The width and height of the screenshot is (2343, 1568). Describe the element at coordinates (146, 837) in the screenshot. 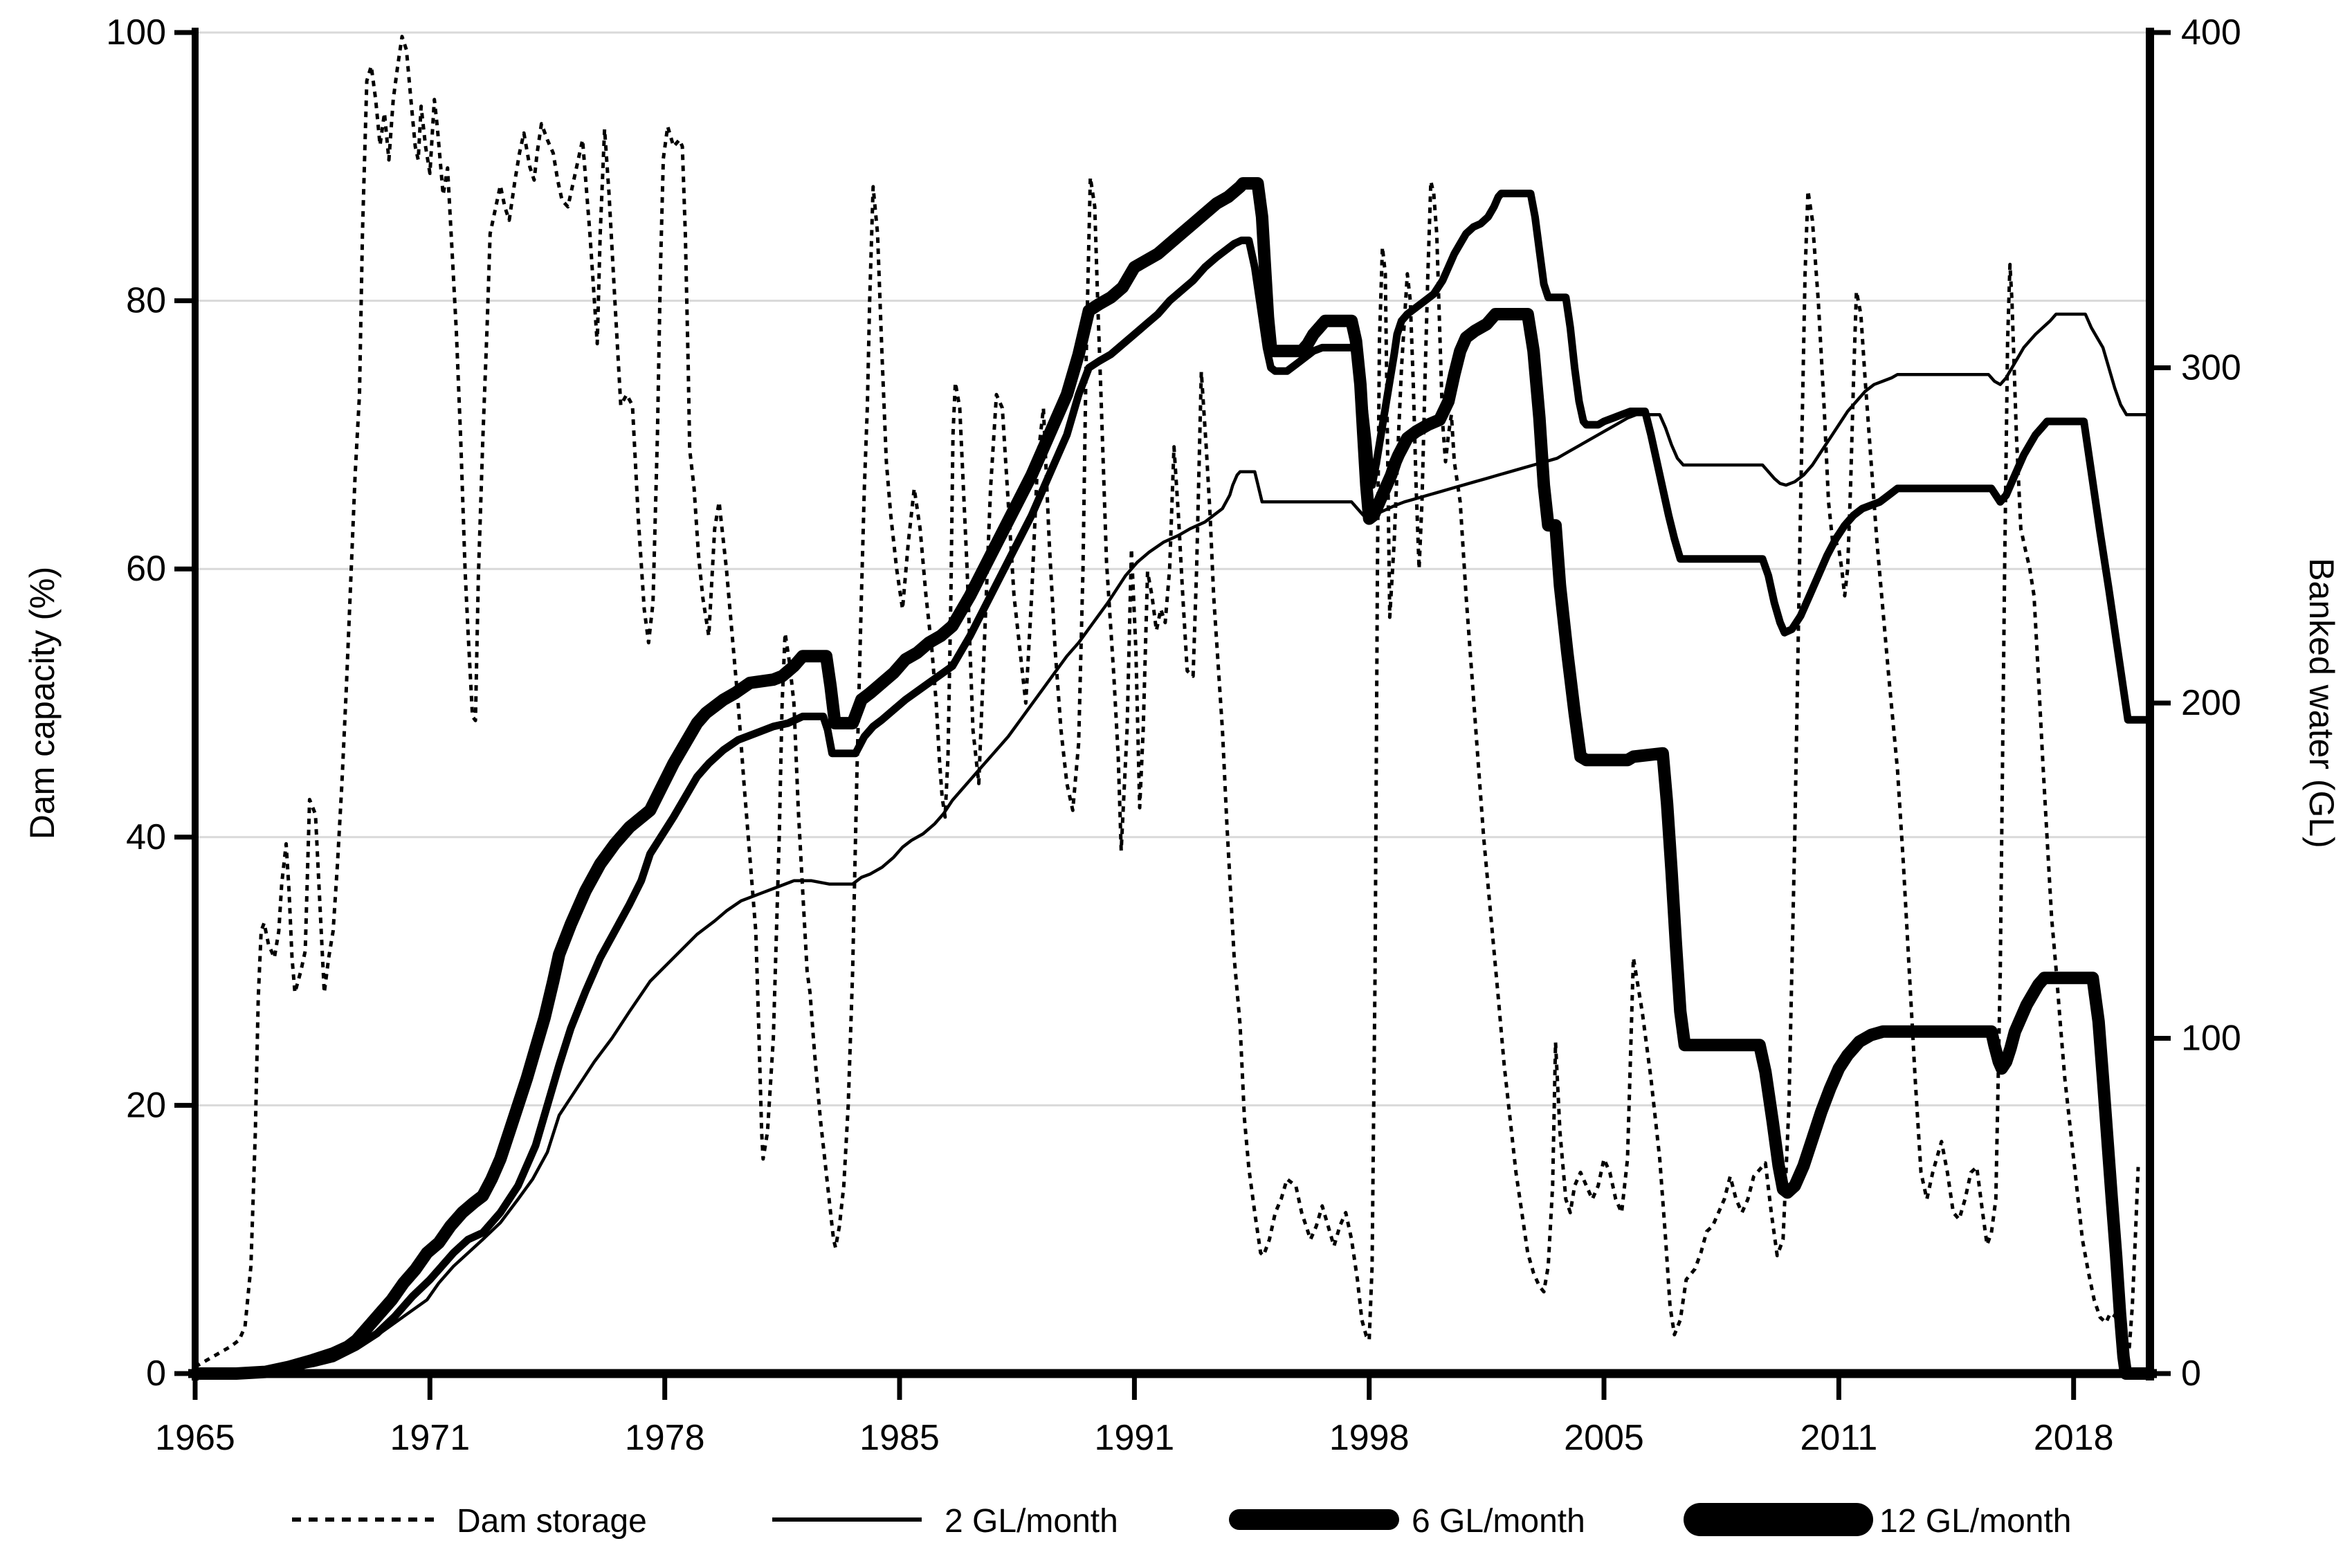

I see `y-left-tick-label: 40` at that location.